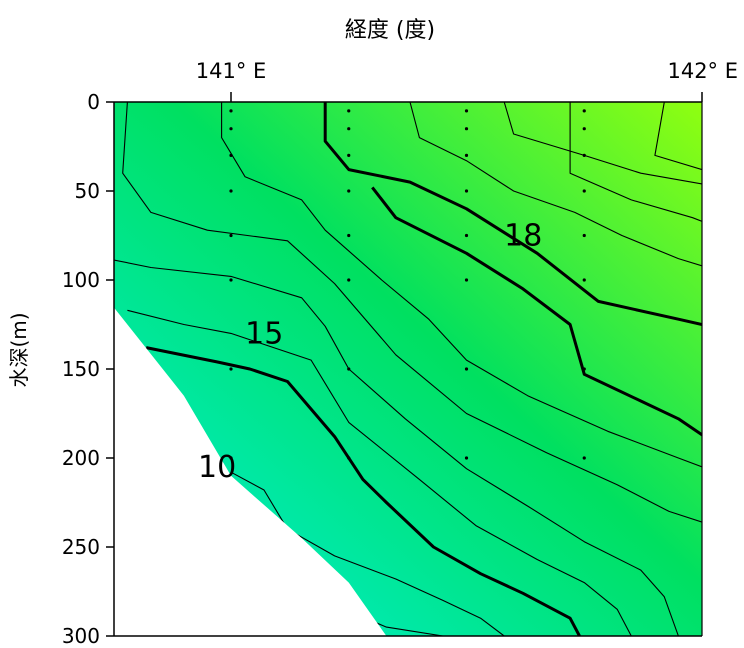 This screenshot has width=744, height=648. Describe the element at coordinates (264, 333) in the screenshot. I see `contour-value-label: 15` at that location.